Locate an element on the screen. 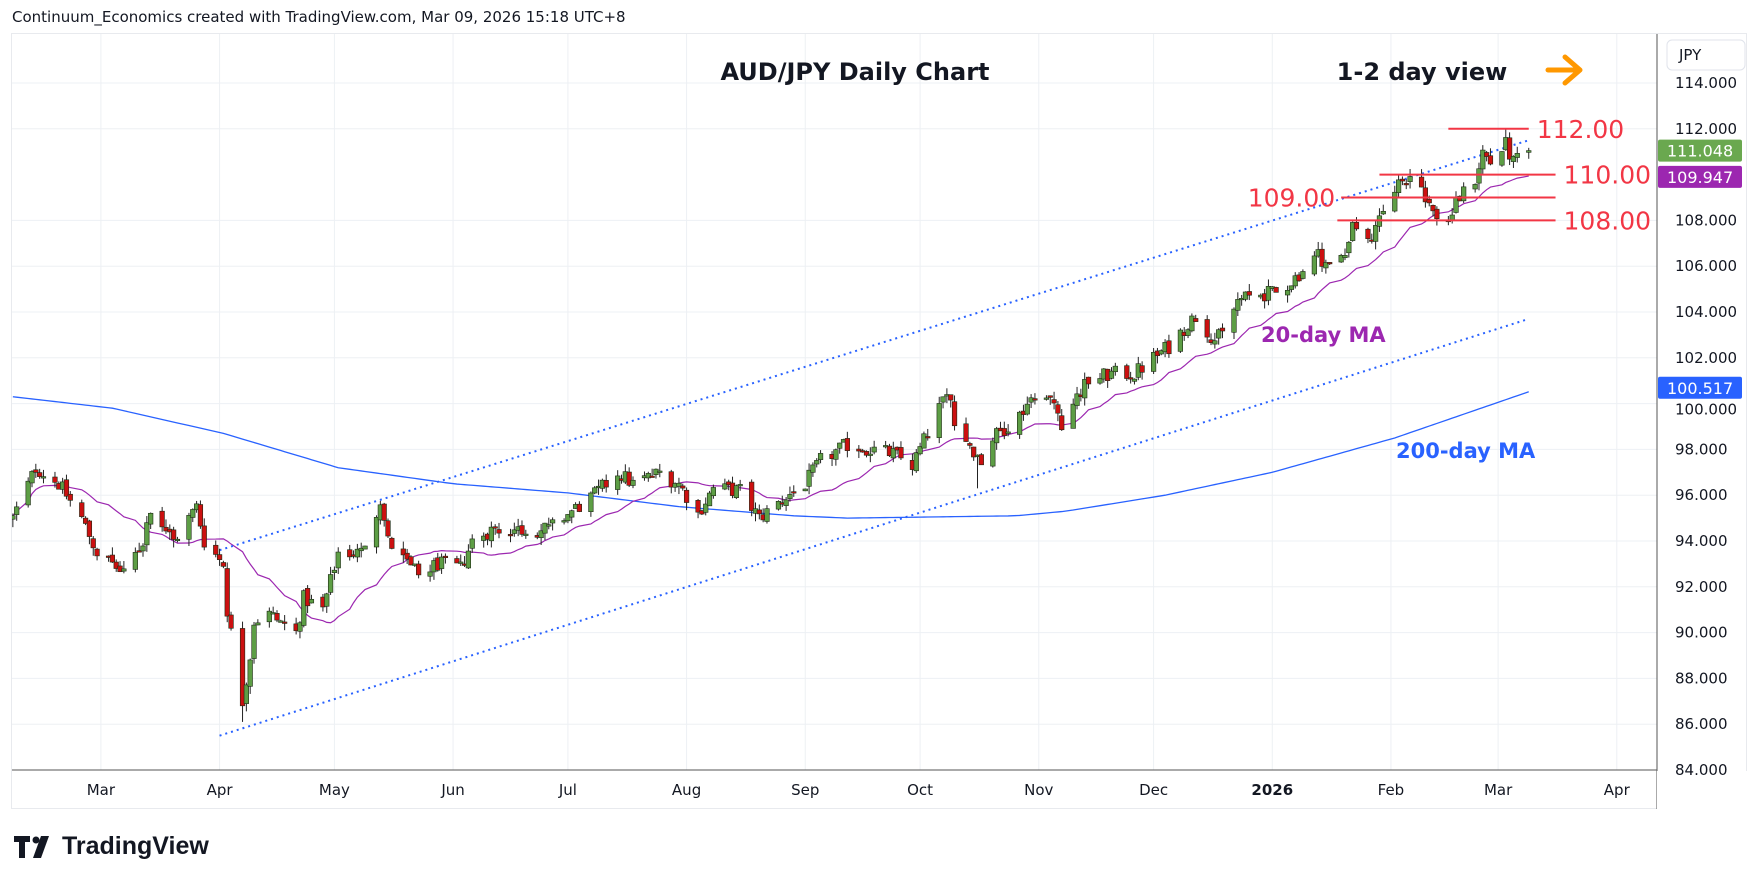 Image resolution: width=1758 pixels, height=886 pixels. currency-selector is located at coordinates (1706, 55).